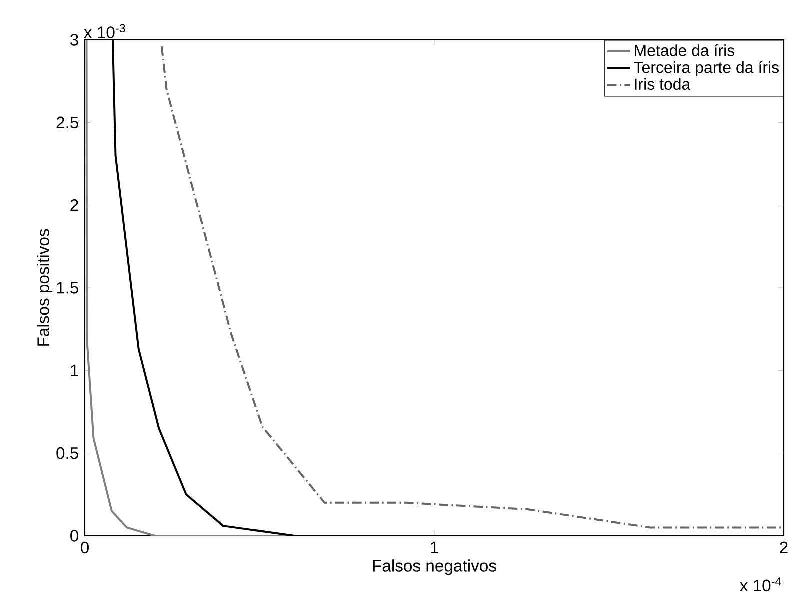  What do you see at coordinates (74, 40) in the screenshot?
I see `y-tick-label: 3` at bounding box center [74, 40].